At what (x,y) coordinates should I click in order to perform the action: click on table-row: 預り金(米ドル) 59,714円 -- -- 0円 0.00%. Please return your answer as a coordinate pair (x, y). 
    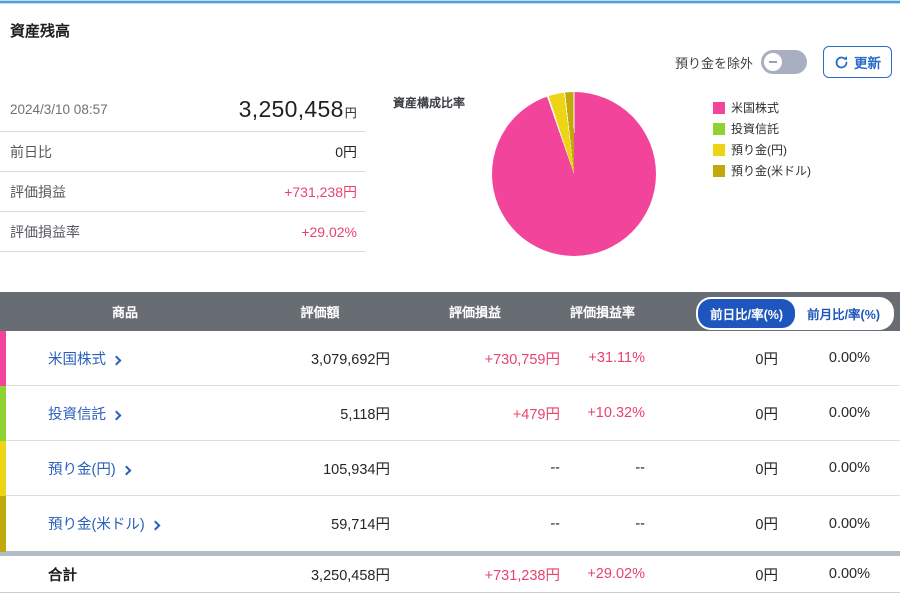
    Looking at the image, I should click on (450, 524).